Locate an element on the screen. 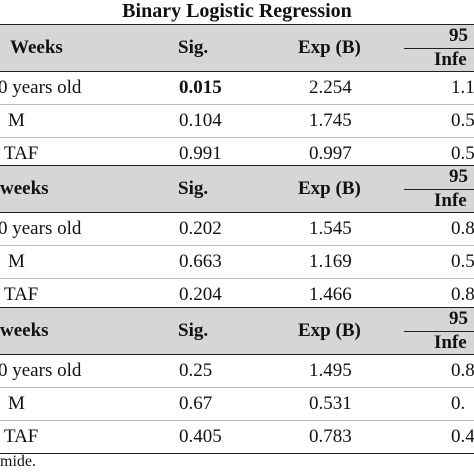  section-1-ci-rule is located at coordinates (439, 48).